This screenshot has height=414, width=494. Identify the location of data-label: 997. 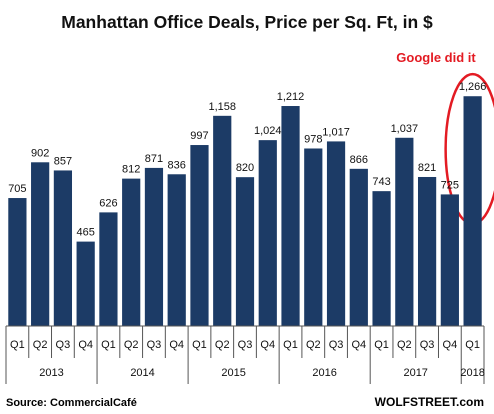
(199, 136).